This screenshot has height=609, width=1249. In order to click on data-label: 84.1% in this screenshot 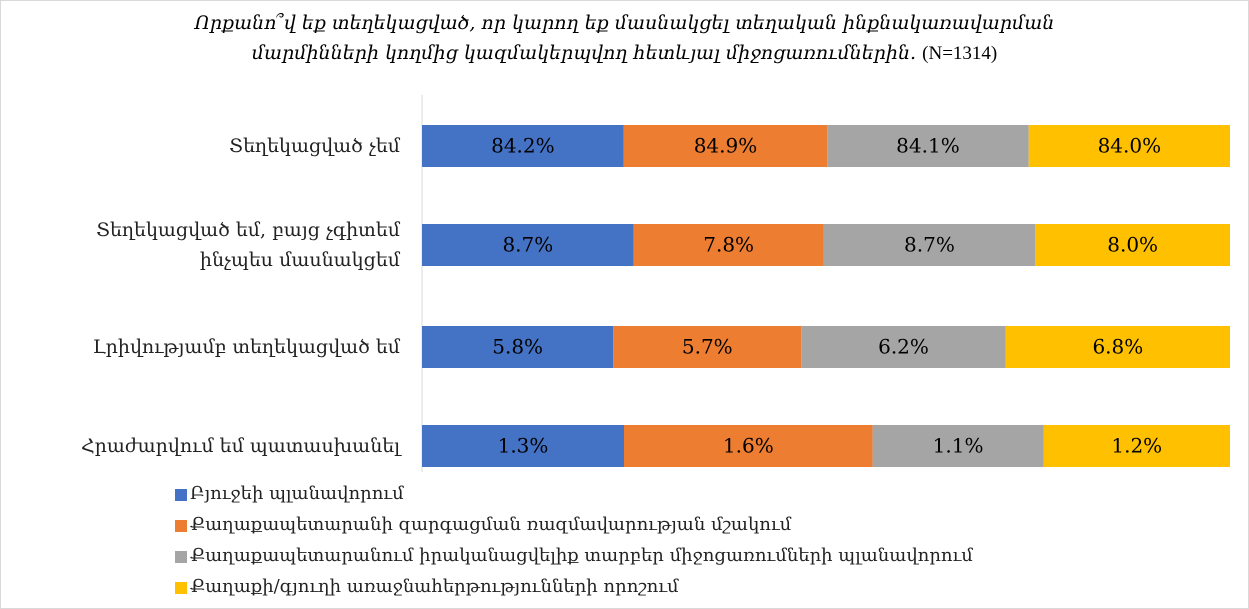, I will do `click(928, 146)`.